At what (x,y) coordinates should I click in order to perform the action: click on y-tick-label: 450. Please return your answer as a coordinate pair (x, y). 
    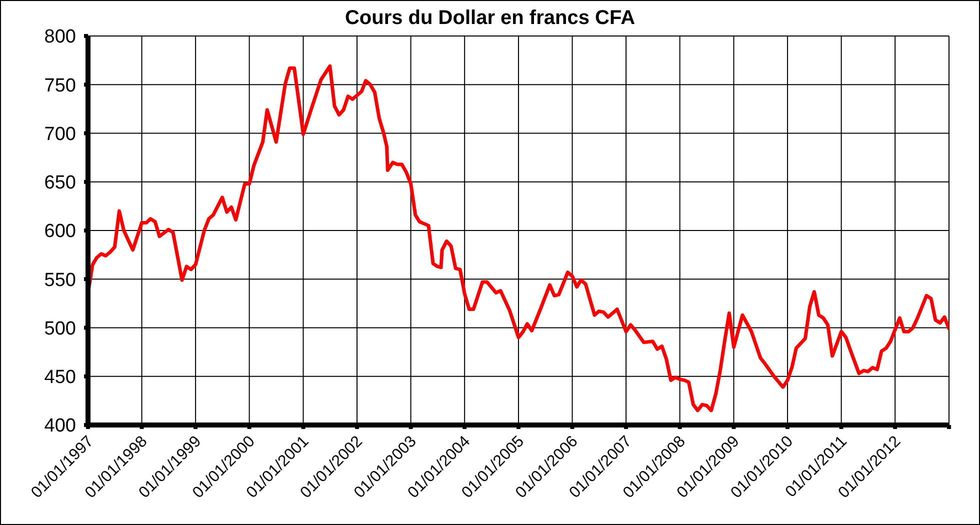
    Looking at the image, I should click on (60, 377).